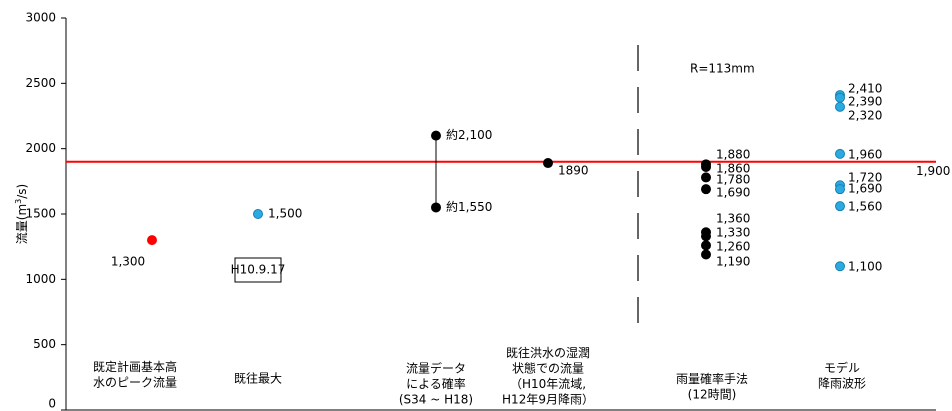 The width and height of the screenshot is (952, 411). Describe the element at coordinates (733, 247) in the screenshot. I see `value-label: 1,260` at that location.